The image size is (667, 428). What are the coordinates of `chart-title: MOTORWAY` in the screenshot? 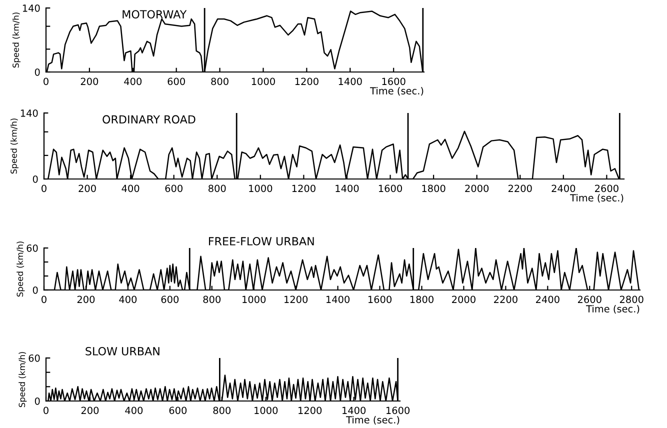 It's located at (154, 14).